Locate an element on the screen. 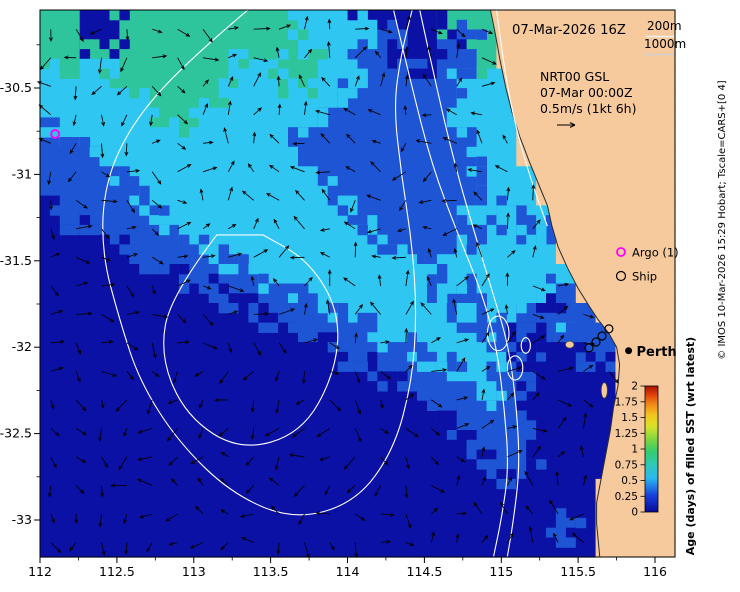 This screenshot has width=740, height=592. colorbar-tick-label: 1.75 is located at coordinates (626, 402).